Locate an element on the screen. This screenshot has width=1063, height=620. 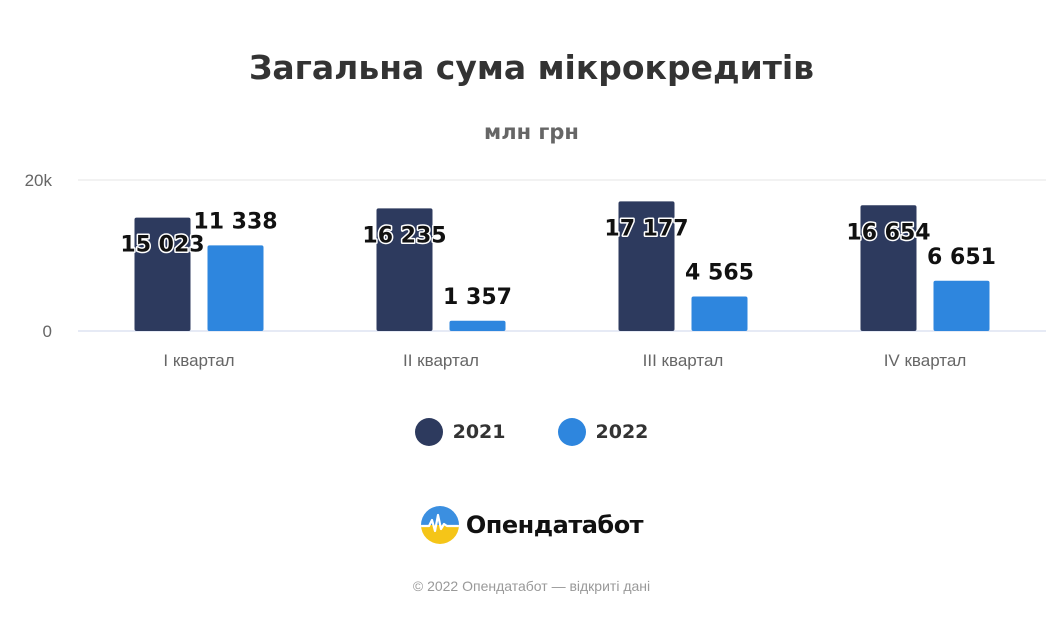
brand-logo: Опендатабот is located at coordinates (531, 525).